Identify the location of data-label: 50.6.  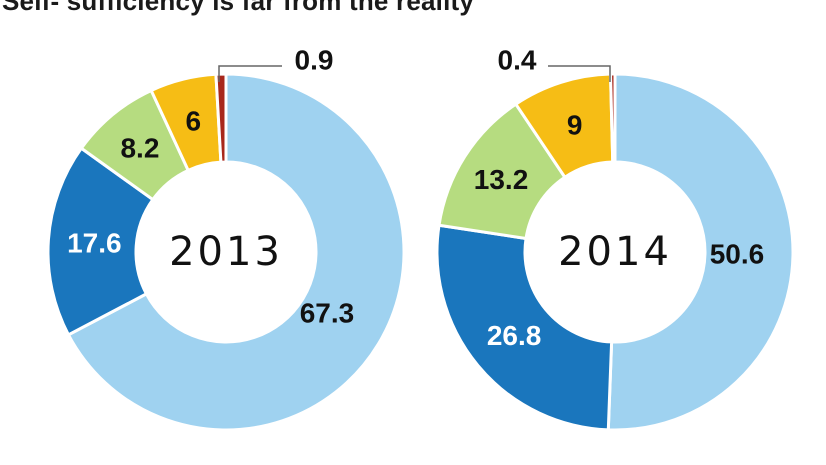
(737, 254).